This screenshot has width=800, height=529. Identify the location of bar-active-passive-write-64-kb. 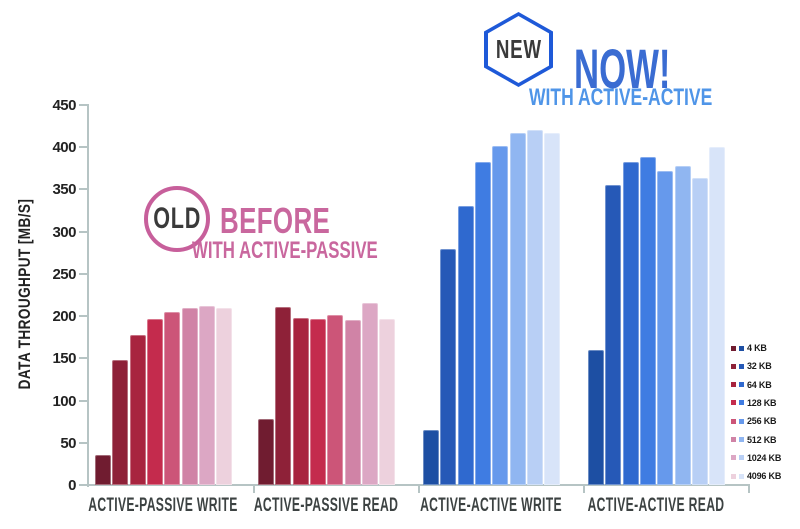
(137, 409).